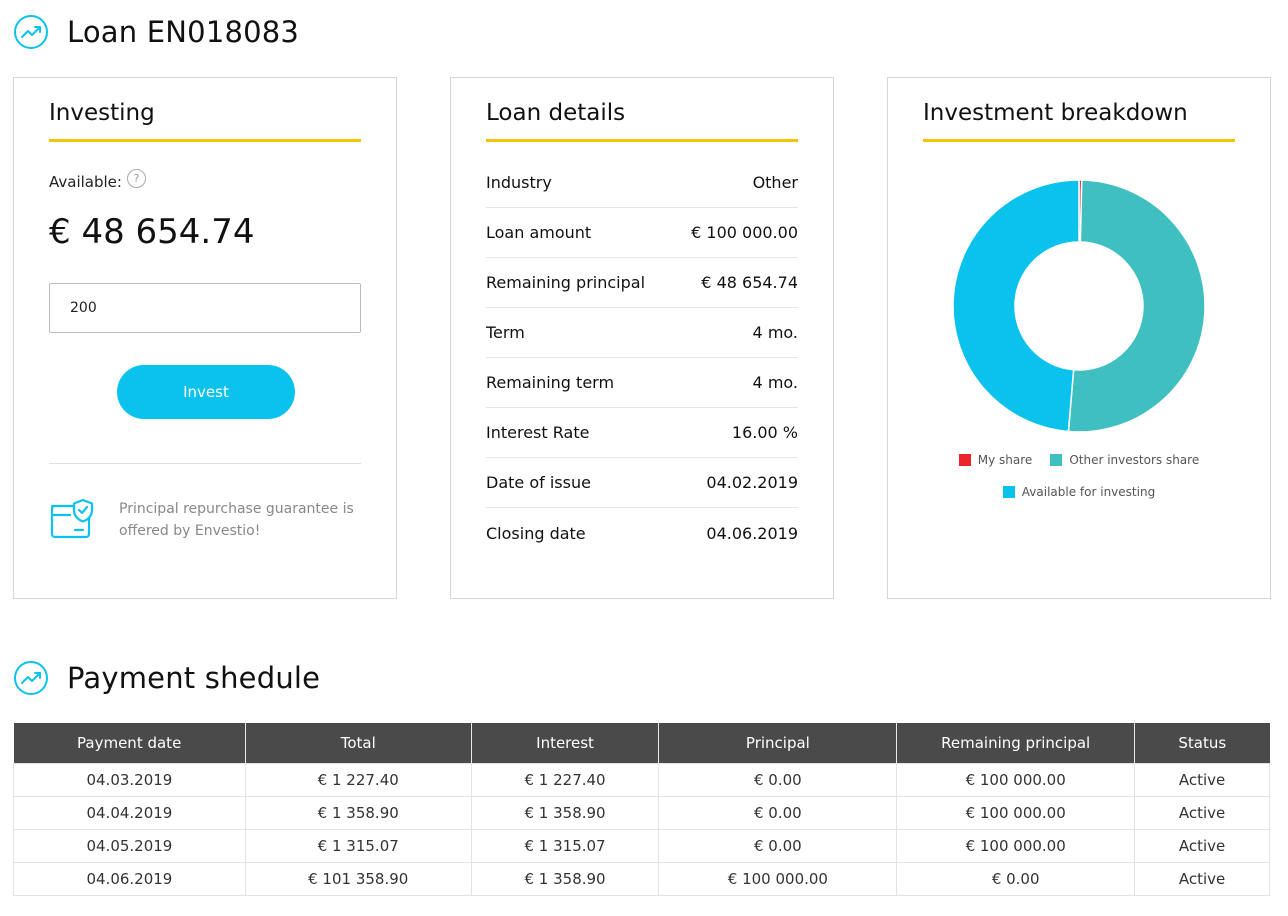 The height and width of the screenshot is (916, 1288). I want to click on loan-details-title: Loan details, so click(556, 113).